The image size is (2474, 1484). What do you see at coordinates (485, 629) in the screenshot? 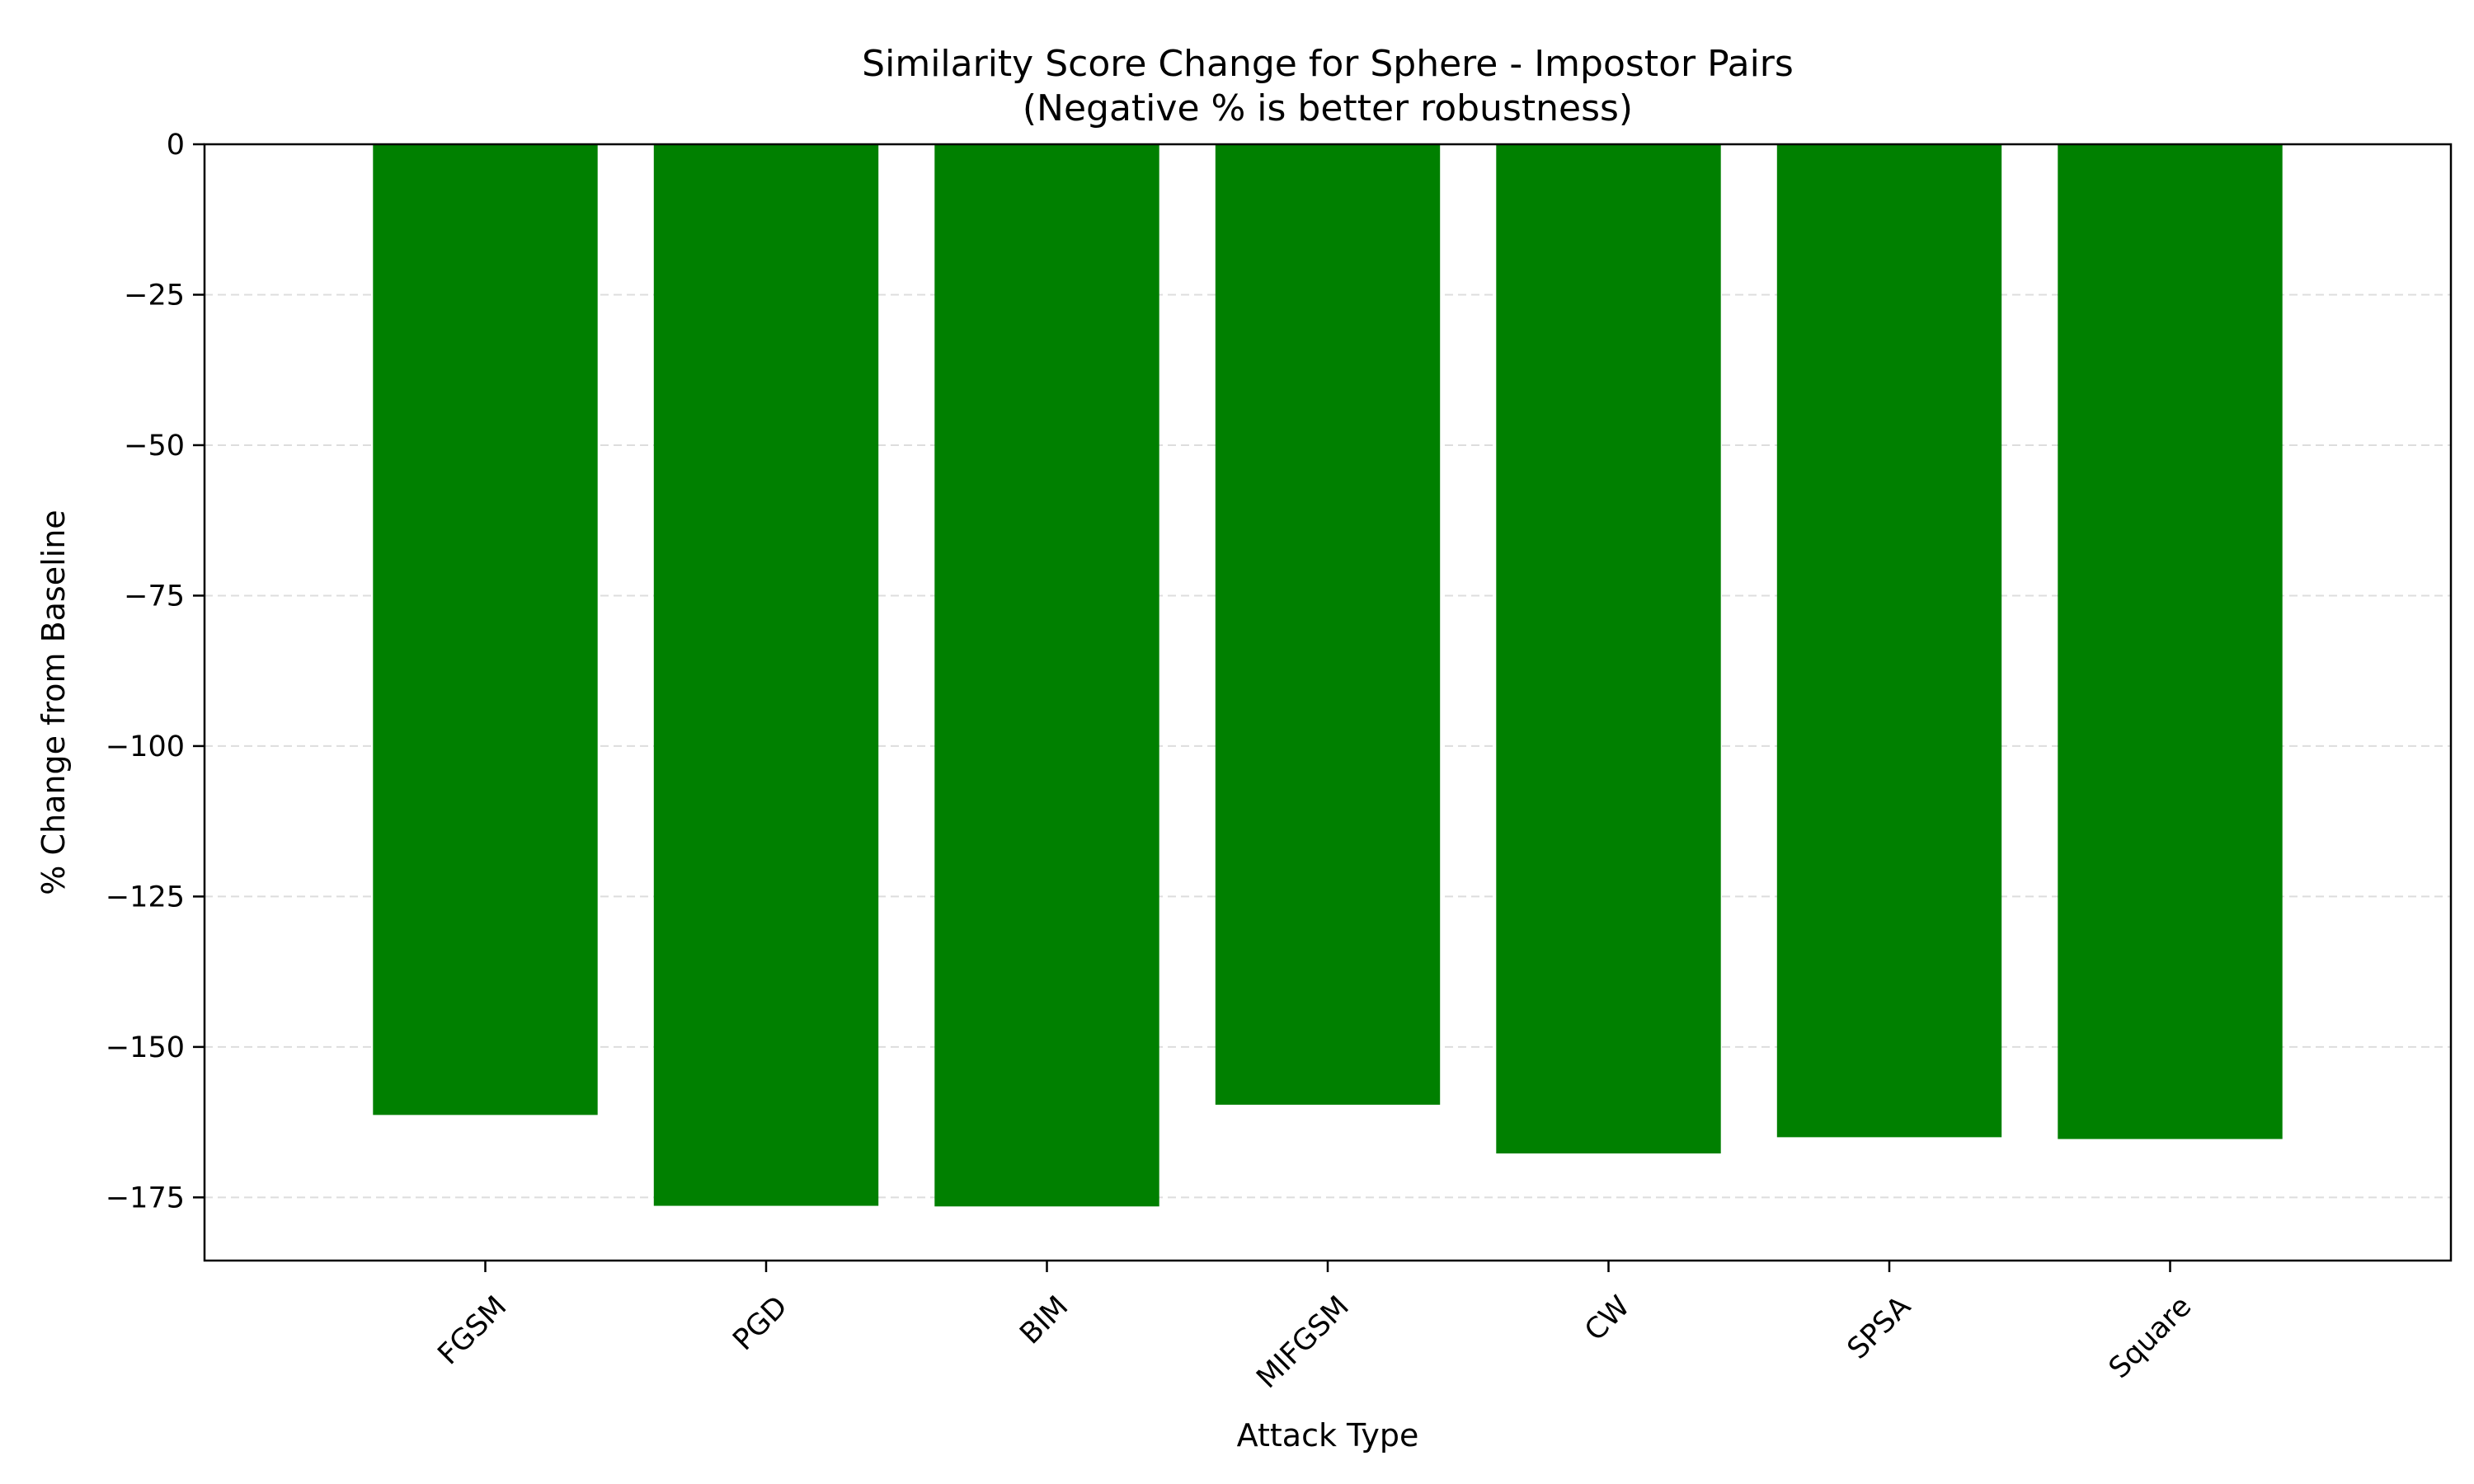
I see `bar-fgsm` at bounding box center [485, 629].